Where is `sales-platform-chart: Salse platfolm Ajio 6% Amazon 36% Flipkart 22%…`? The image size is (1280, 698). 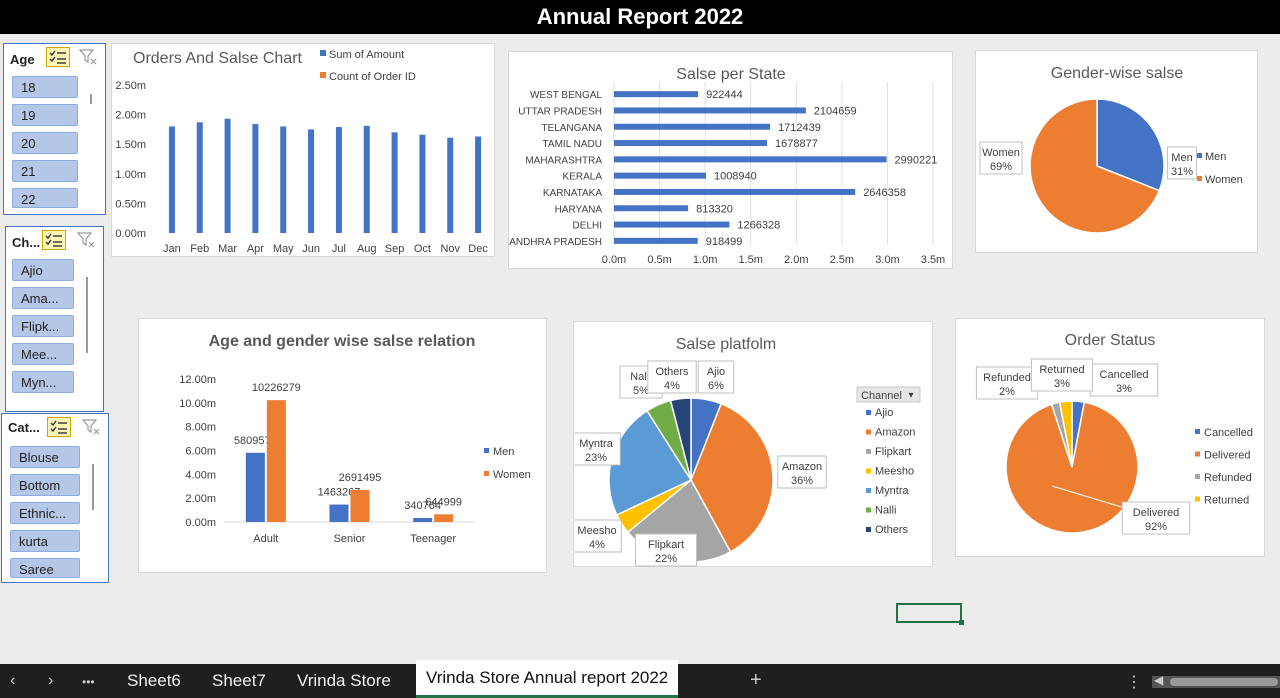
sales-platform-chart: Salse platfolm Ajio 6% Amazon 36% Flipkart 22%… is located at coordinates (753, 444).